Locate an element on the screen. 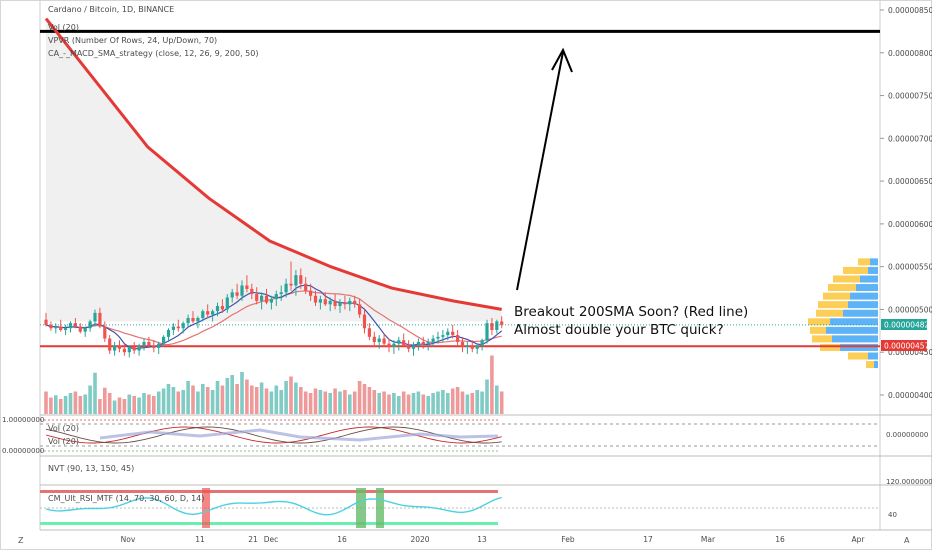 The image size is (932, 555). breakout-arrow-head is located at coordinates (562, 60).